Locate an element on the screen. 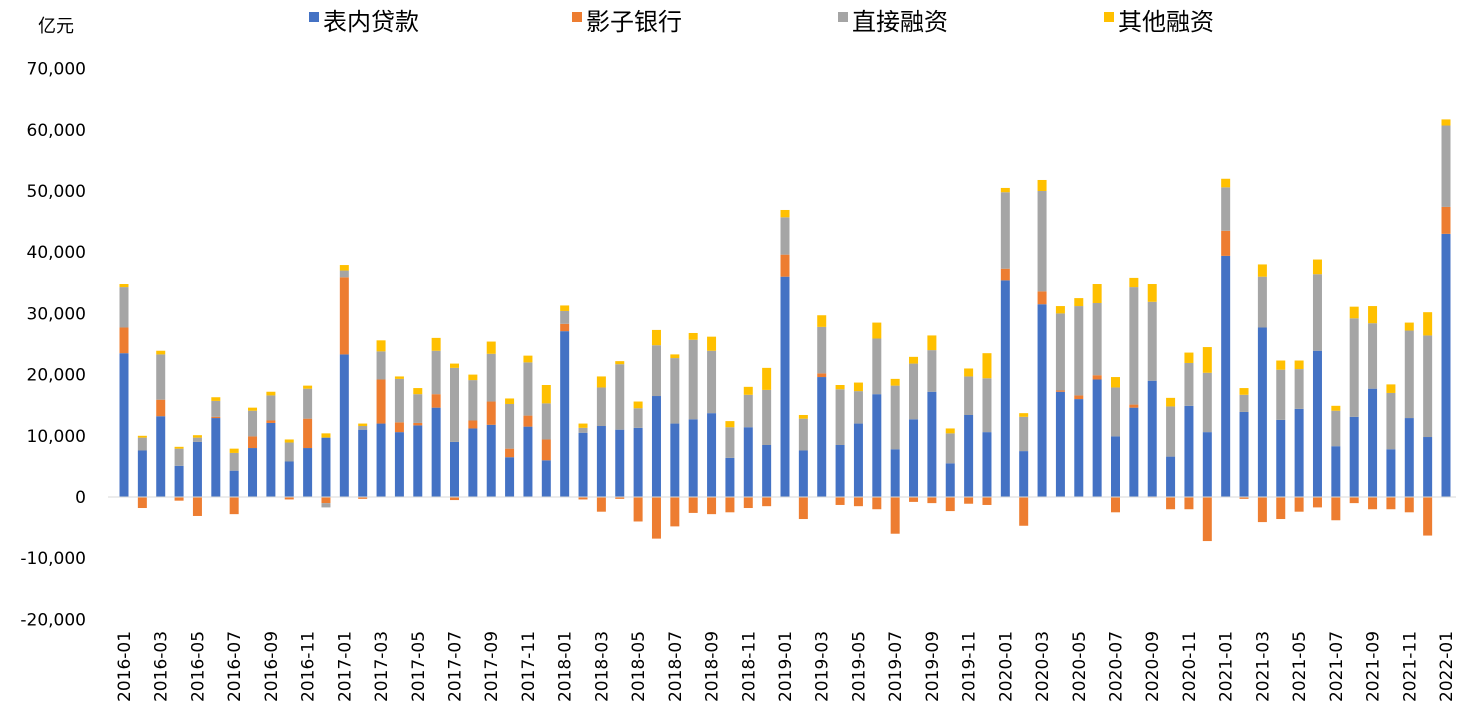 This screenshot has width=1466, height=710. x-tick-label: 2021-05 is located at coordinates (1300, 666).